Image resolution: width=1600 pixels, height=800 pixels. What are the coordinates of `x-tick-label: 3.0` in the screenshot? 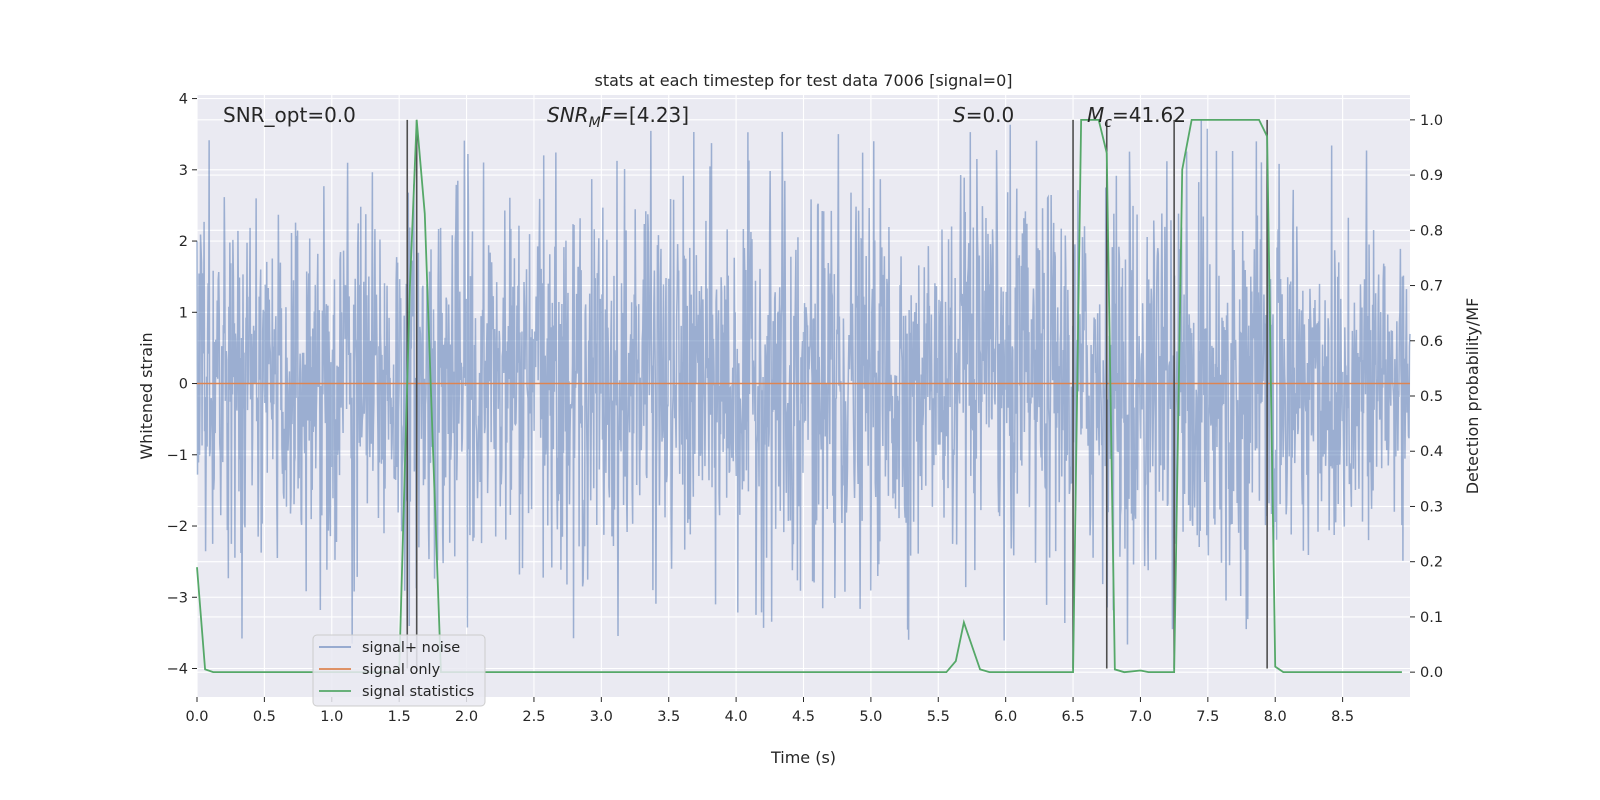 It's located at (601, 717).